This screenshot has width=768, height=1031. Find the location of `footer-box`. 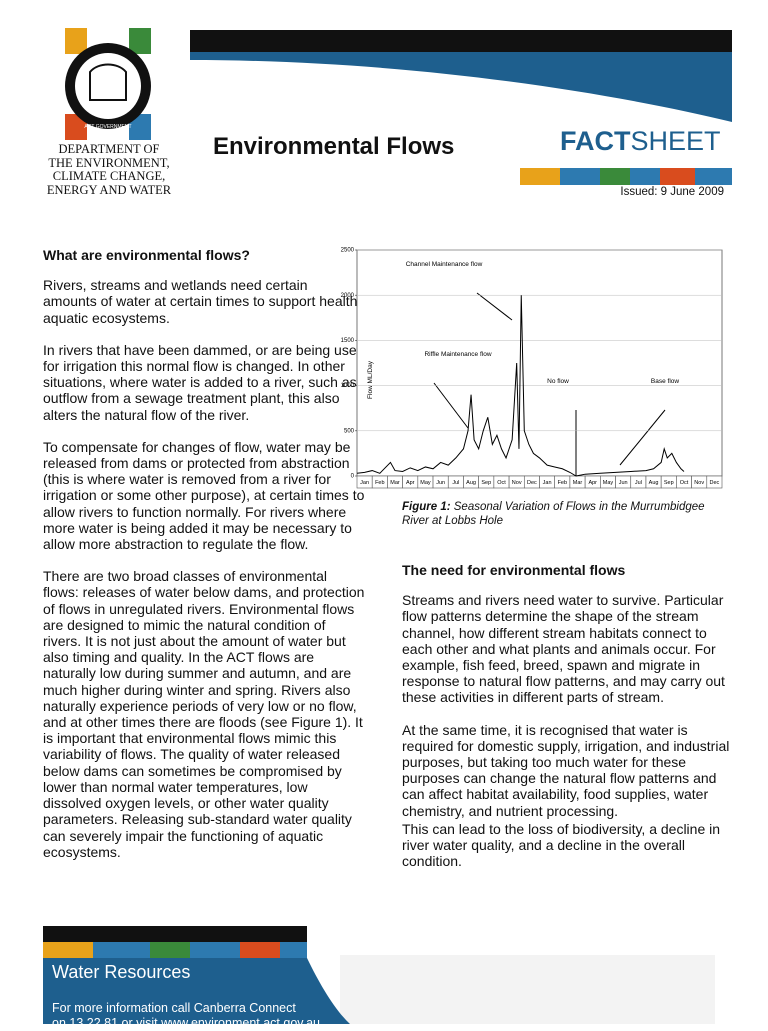

footer-box is located at coordinates (196, 991).